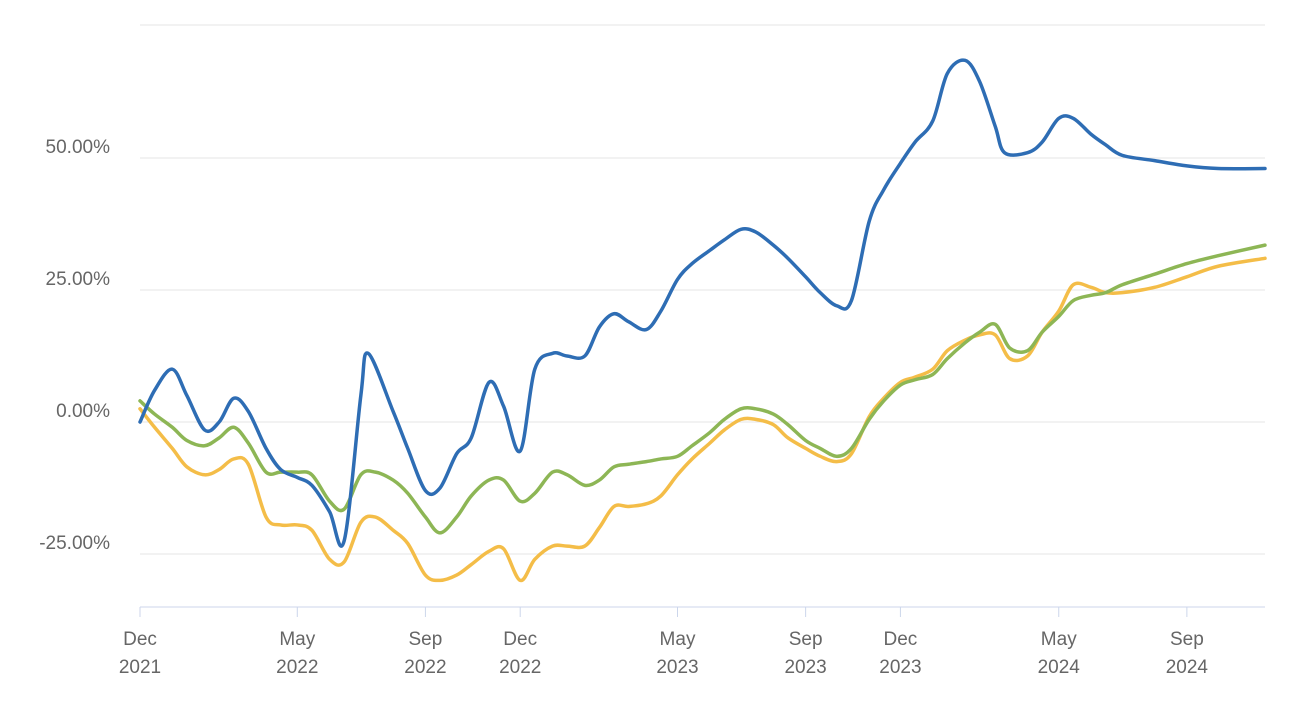  What do you see at coordinates (78, 279) in the screenshot?
I see `y-tick-label: 25.00%` at bounding box center [78, 279].